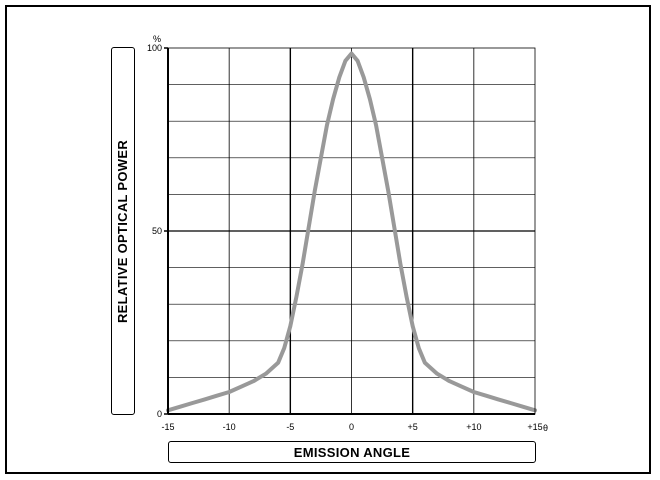 This screenshot has height=480, width=660. I want to click on x-unit-label: θ, so click(545, 428).